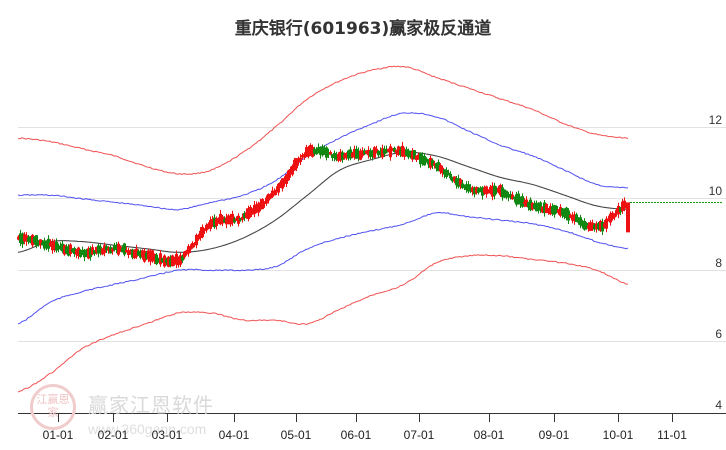 The image size is (726, 450). What do you see at coordinates (489, 435) in the screenshot?
I see `x-tick-08-01: 08-01` at bounding box center [489, 435].